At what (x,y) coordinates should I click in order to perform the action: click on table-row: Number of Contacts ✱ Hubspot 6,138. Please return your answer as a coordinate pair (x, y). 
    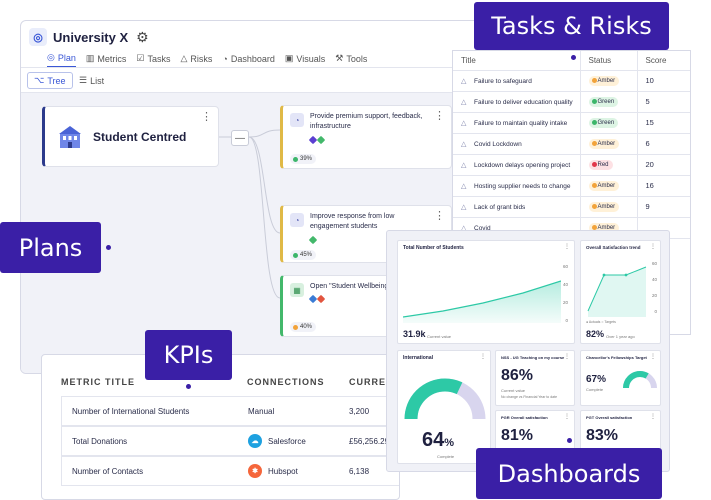
    Looking at the image, I should click on (230, 471).